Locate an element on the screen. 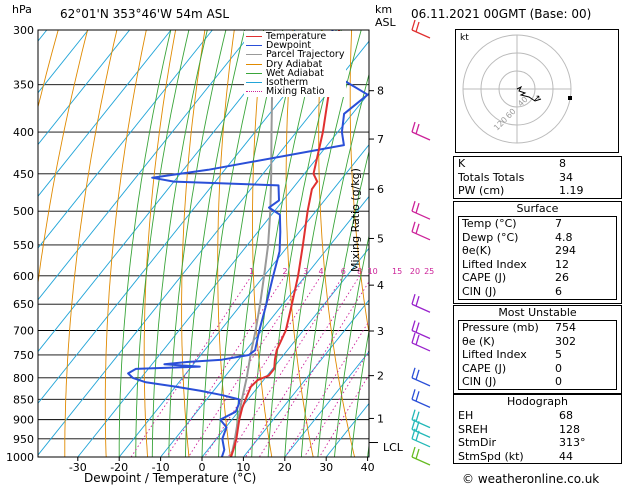 This screenshot has width=629, height=486. index-value: 128 is located at coordinates (569, 429).